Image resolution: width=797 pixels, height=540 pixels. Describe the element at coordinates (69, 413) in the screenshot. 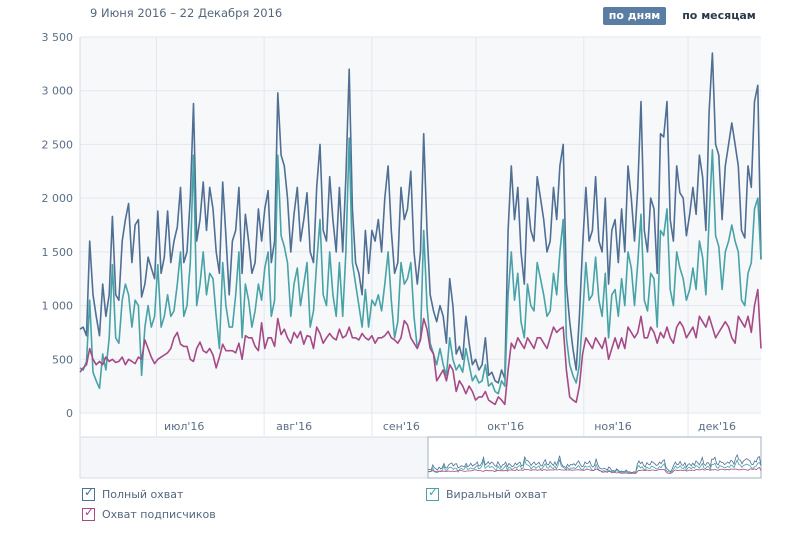

I see `y-tick-label: 0` at that location.